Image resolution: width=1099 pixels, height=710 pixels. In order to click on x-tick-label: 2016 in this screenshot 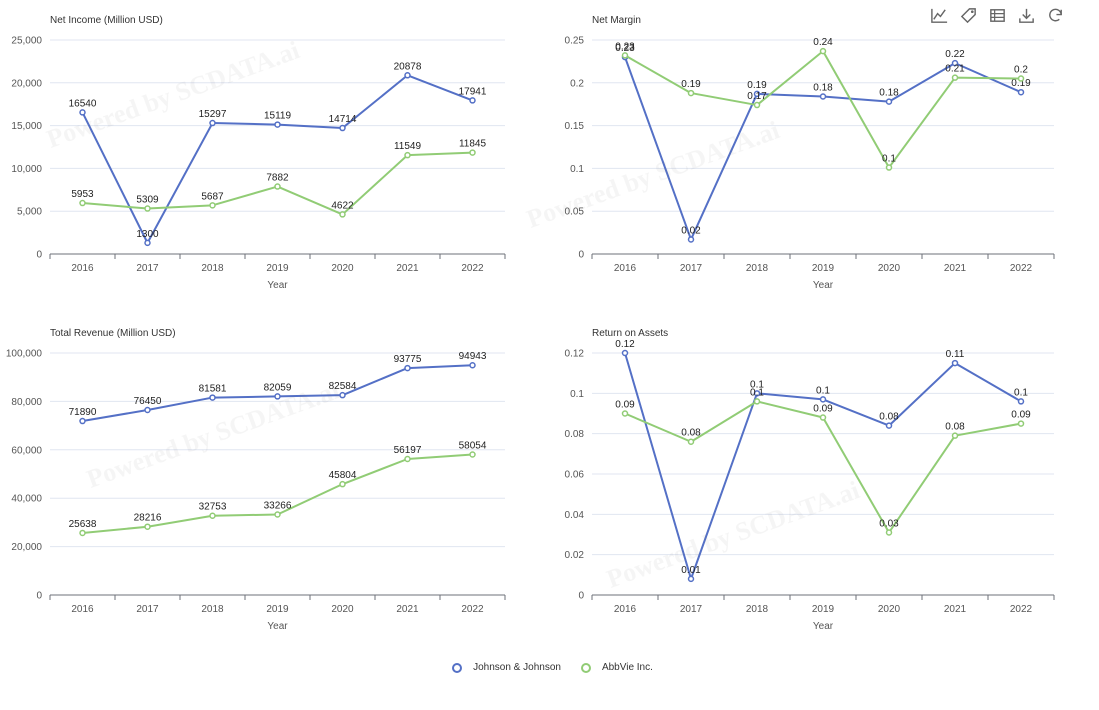, I will do `click(82, 609)`.